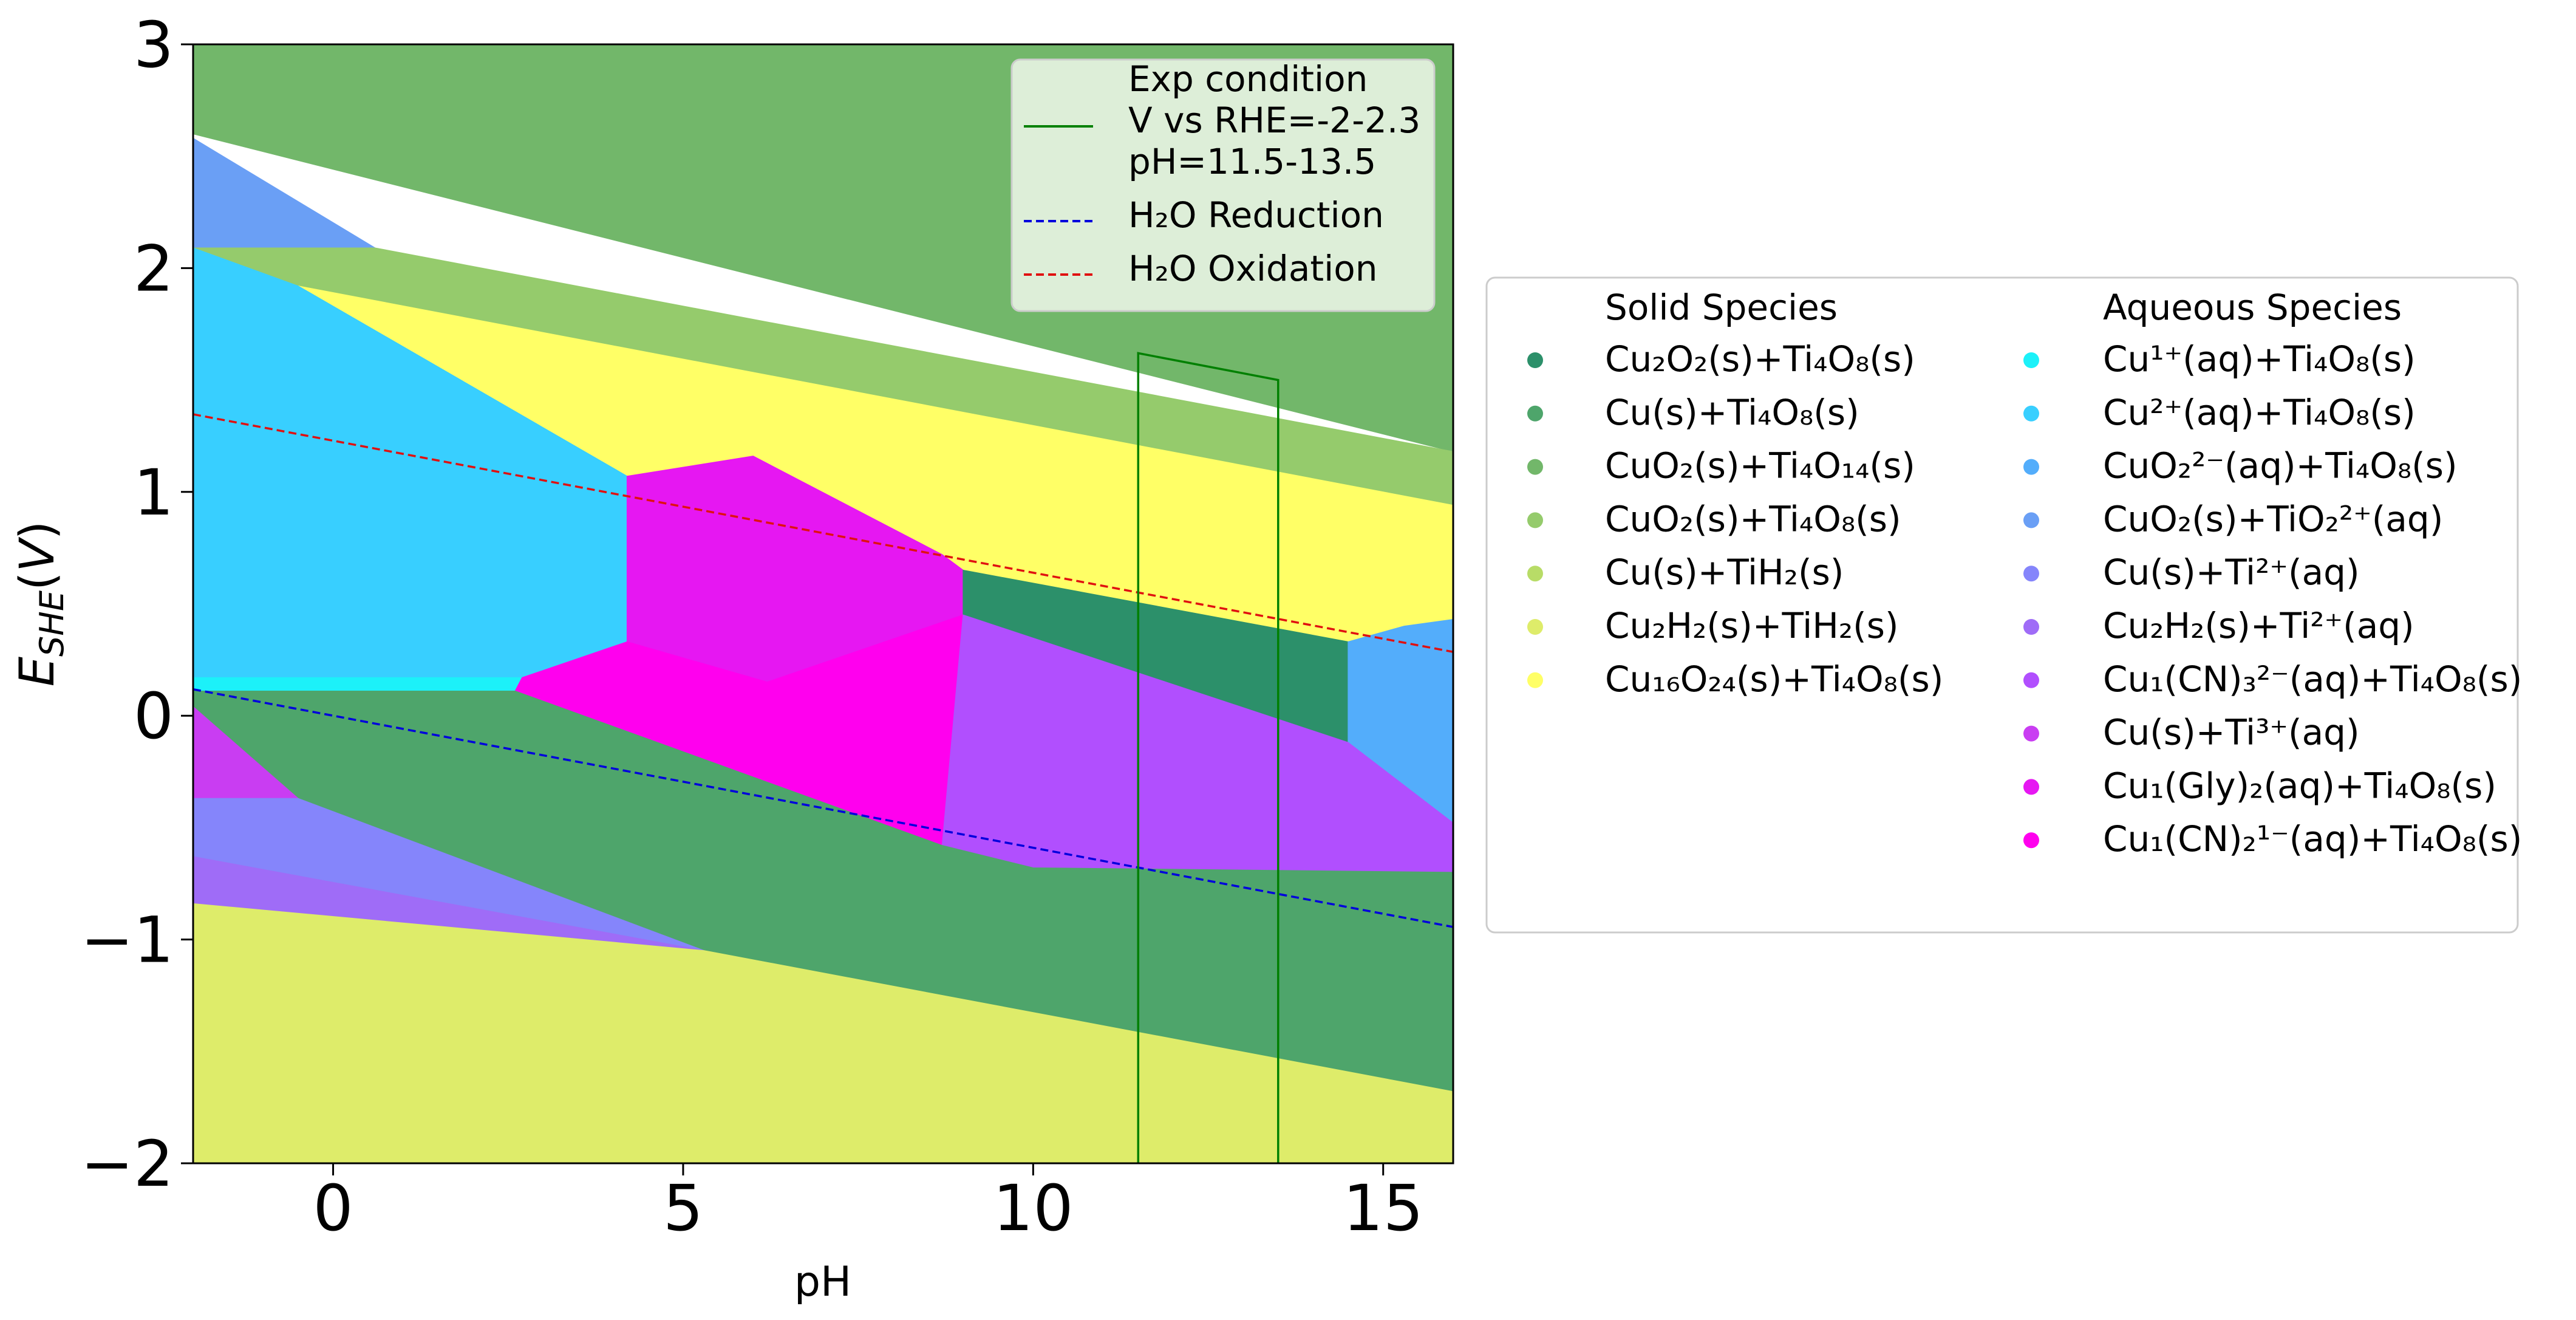 The width and height of the screenshot is (2576, 1320). What do you see at coordinates (127, 1164) in the screenshot?
I see `y-tick-label: −2` at bounding box center [127, 1164].